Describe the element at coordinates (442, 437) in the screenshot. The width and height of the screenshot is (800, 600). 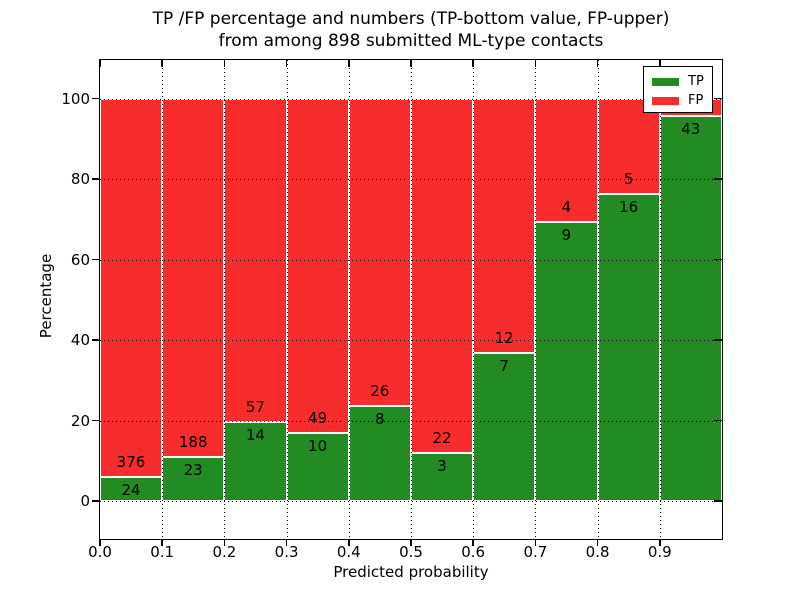
I see `bar-fp-count-label: 22` at that location.